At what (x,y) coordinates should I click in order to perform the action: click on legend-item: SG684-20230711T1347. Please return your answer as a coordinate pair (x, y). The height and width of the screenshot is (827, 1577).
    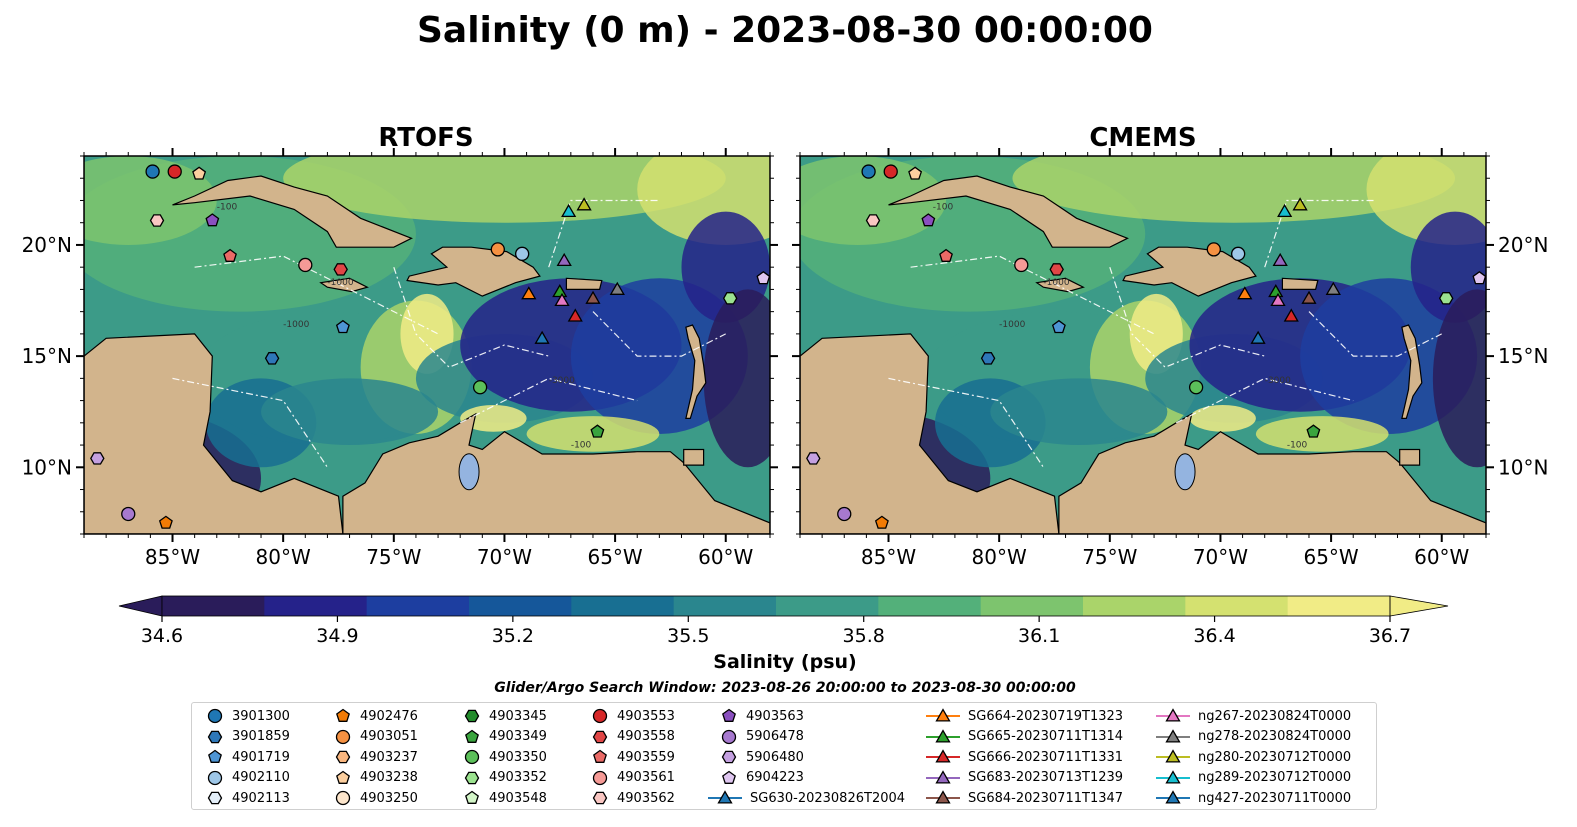
    Looking at the image, I should click on (1024, 798).